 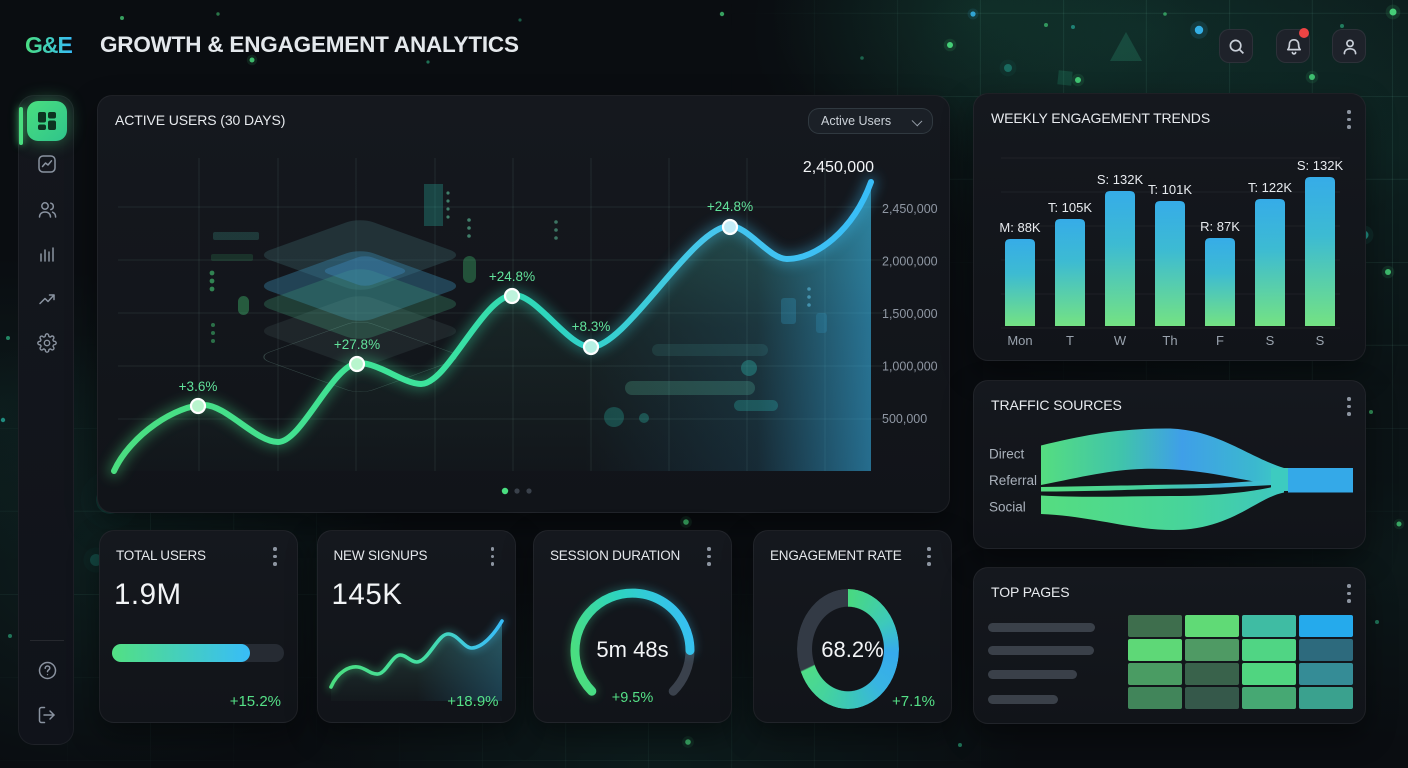 What do you see at coordinates (1170, 189) in the screenshot?
I see `svg-text: T: 101K` at bounding box center [1170, 189].